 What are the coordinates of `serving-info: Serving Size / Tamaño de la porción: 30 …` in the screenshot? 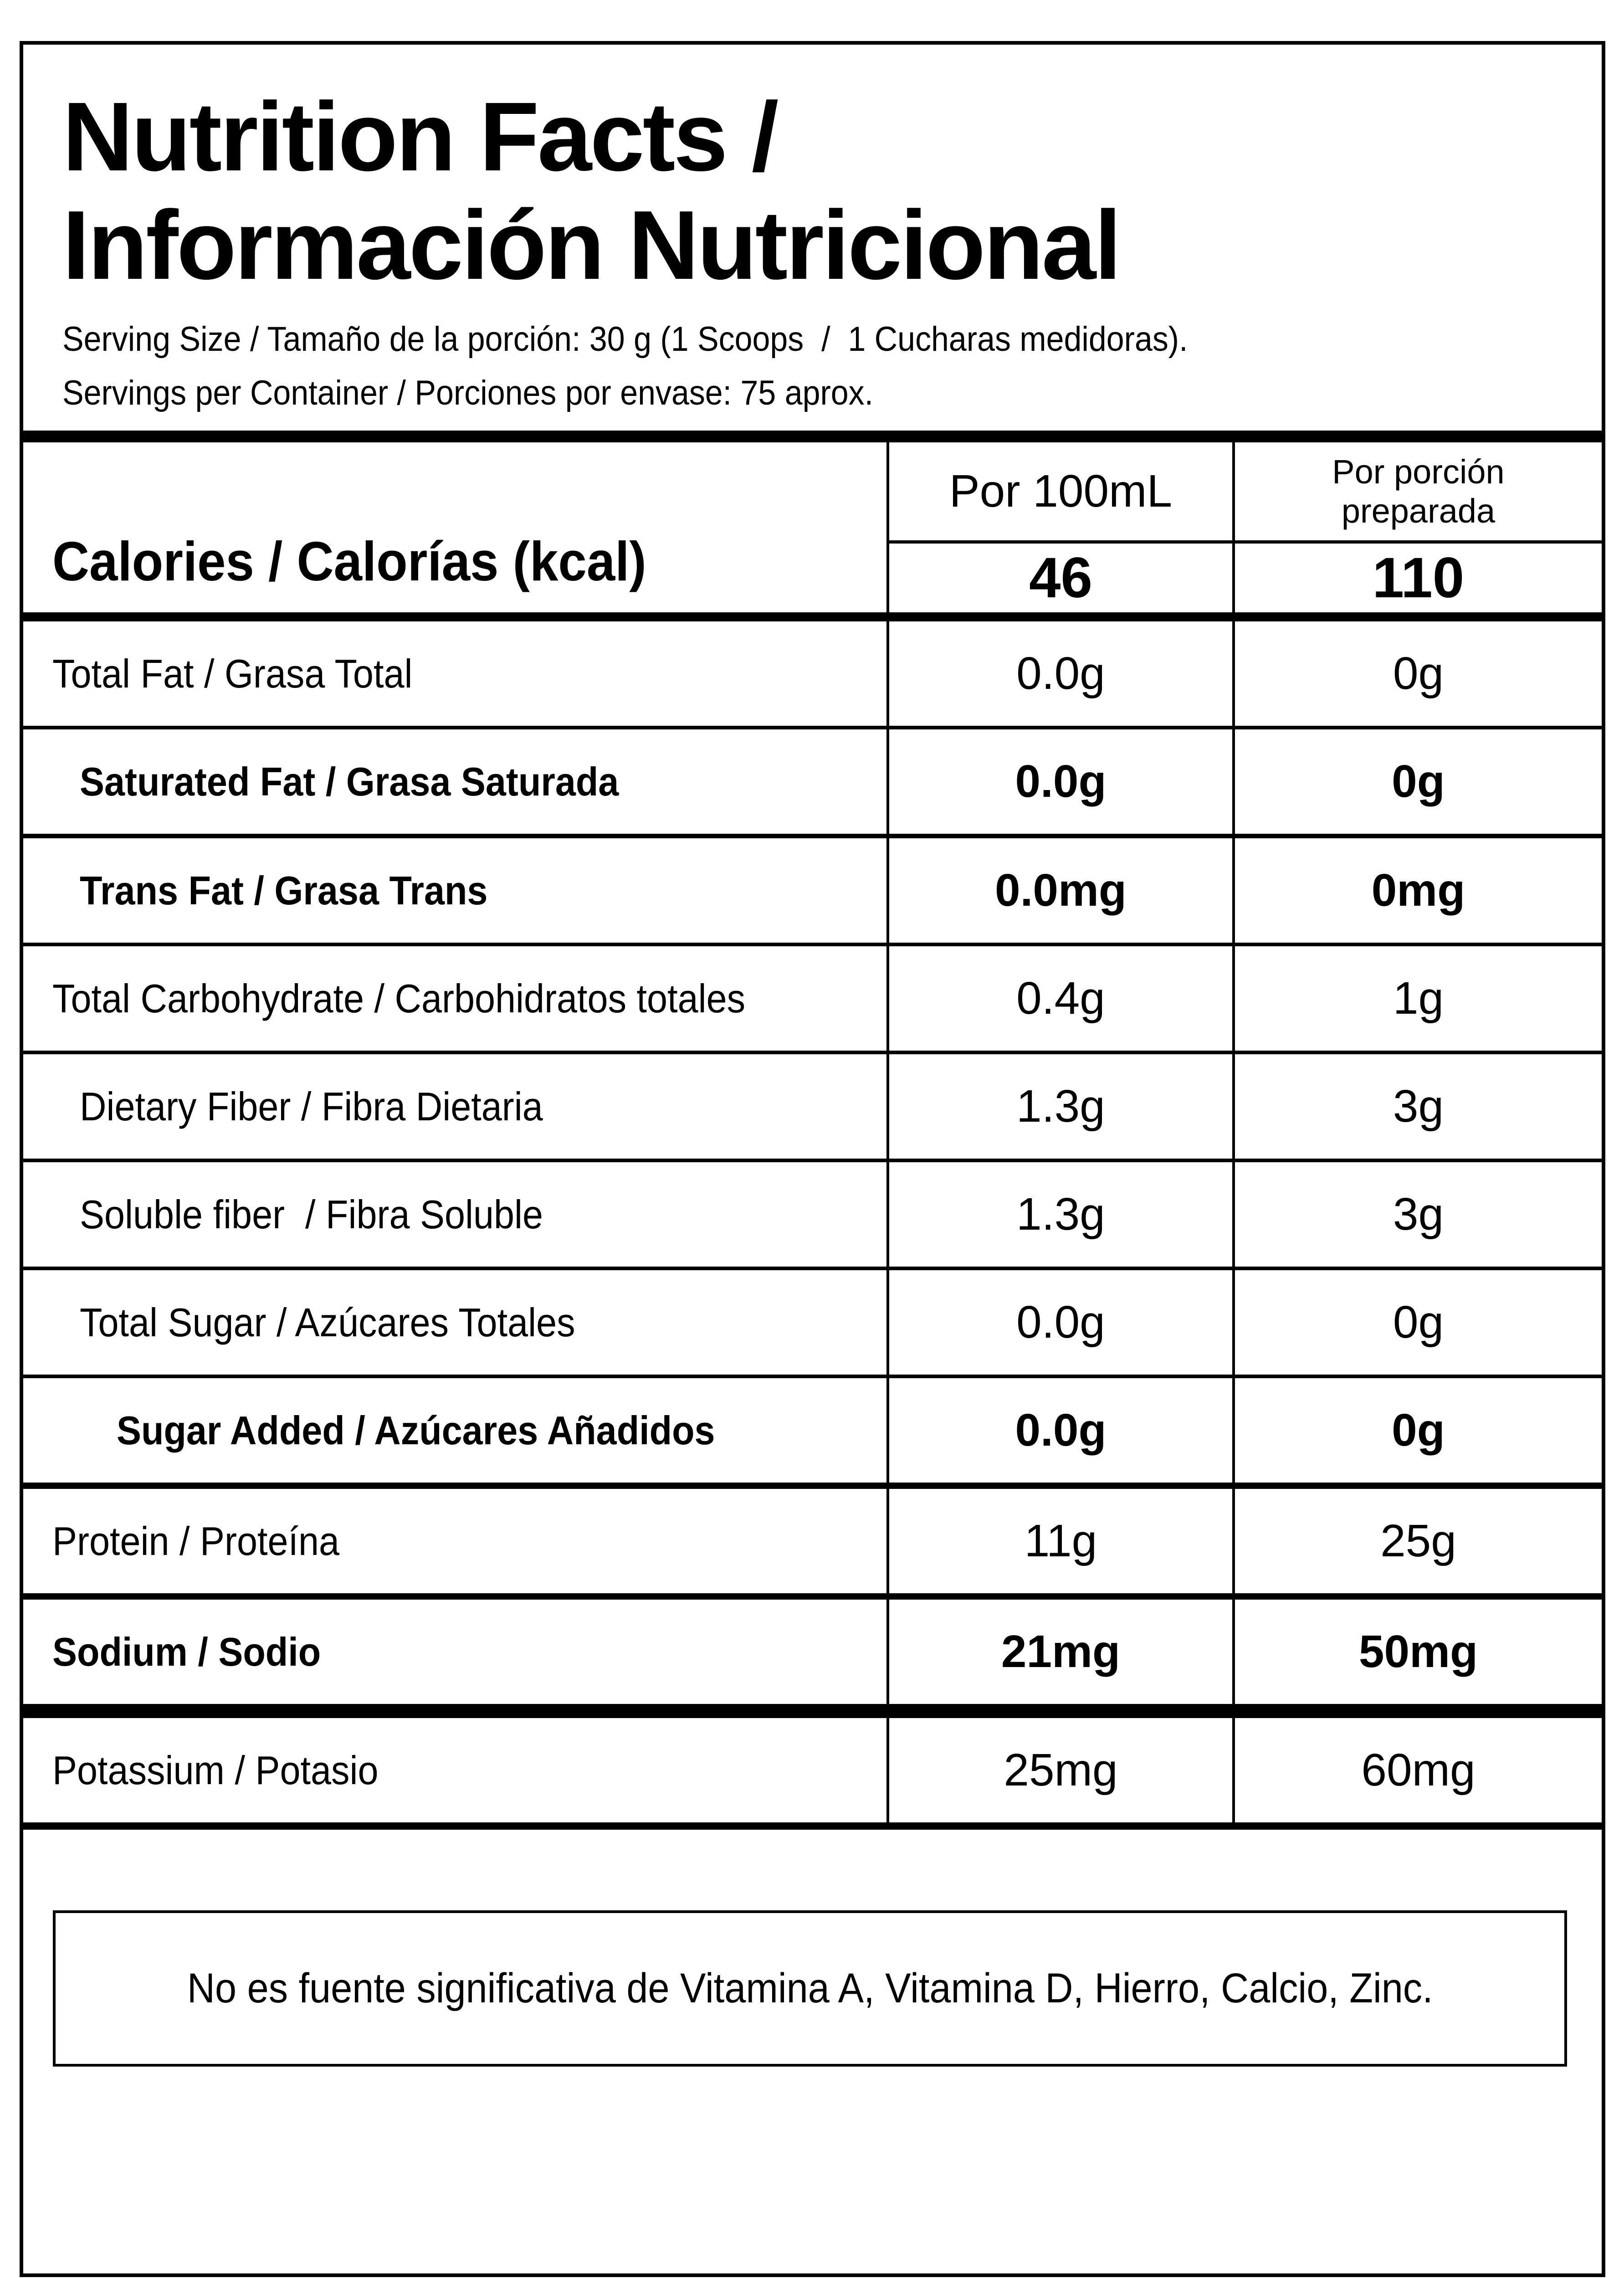 It's located at (823, 366).